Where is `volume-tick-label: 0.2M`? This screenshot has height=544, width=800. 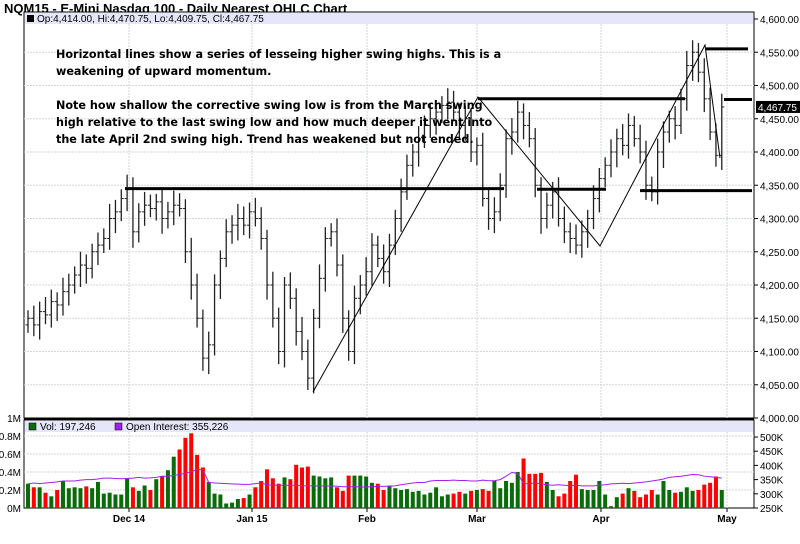 volume-tick-label: 0.2M is located at coordinates (10, 491).